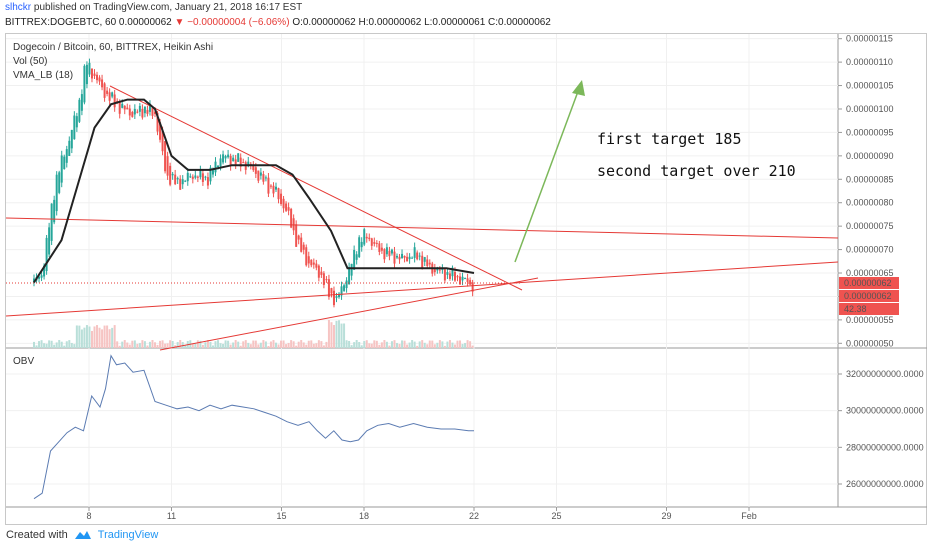 The height and width of the screenshot is (550, 932). Describe the element at coordinates (870, 320) in the screenshot. I see `y-tick-label: 0.00000055` at that location.